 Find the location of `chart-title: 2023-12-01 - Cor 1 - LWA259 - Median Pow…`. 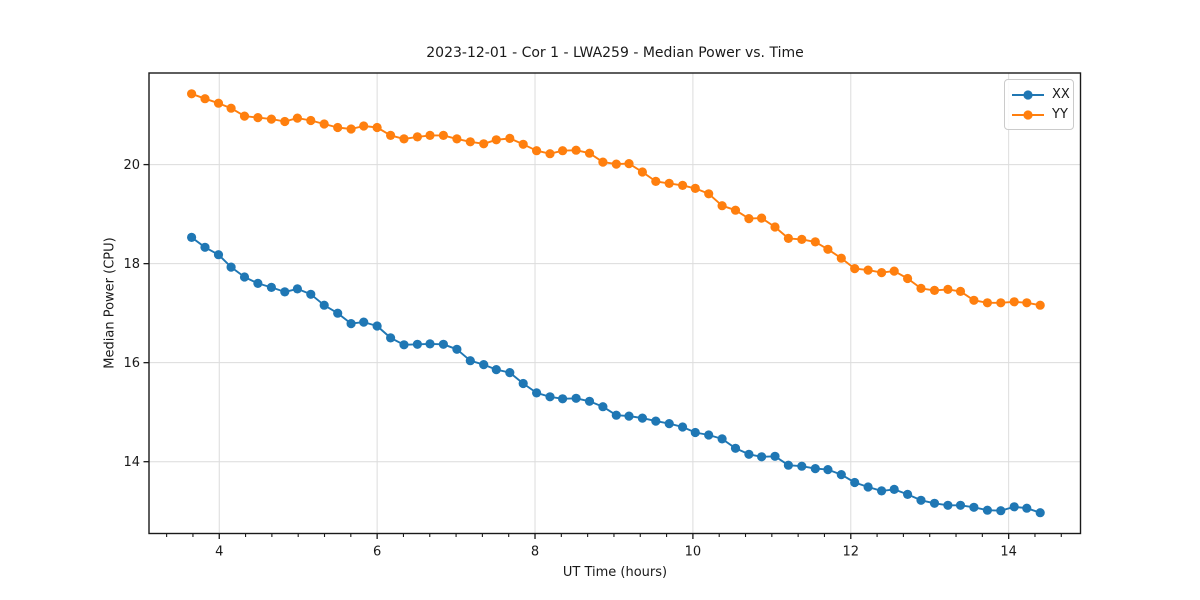

chart-title: 2023-12-01 - Cor 1 - LWA259 - Median Pow… is located at coordinates (615, 53).